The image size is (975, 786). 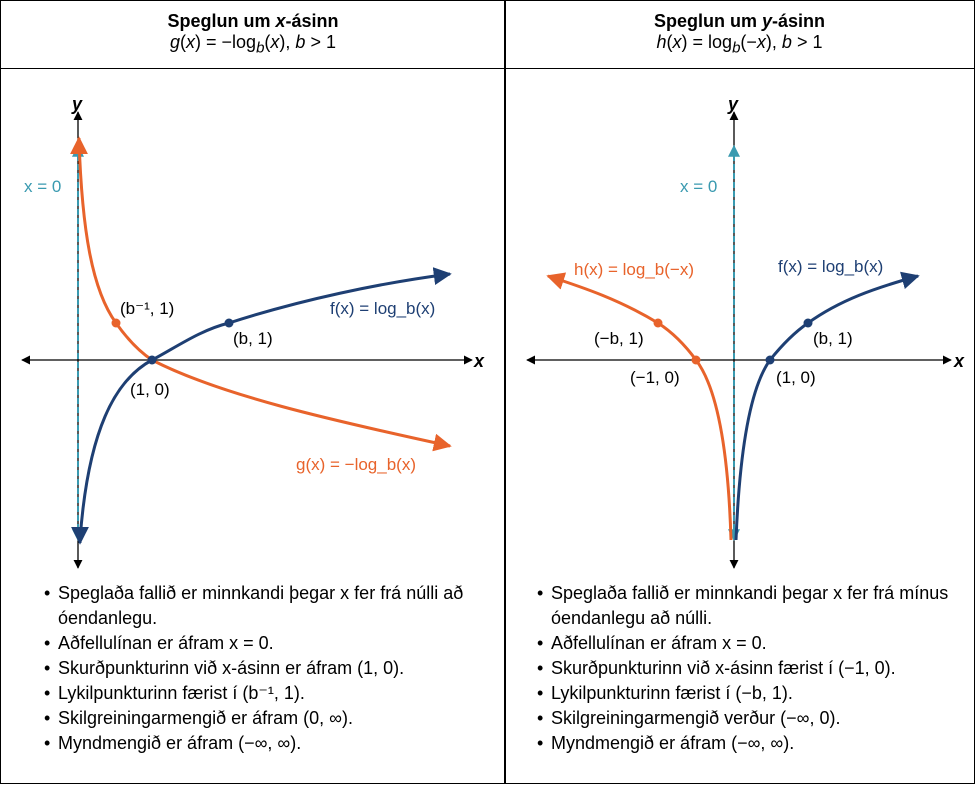 What do you see at coordinates (959, 361) in the screenshot?
I see `right-x-axis-label: x` at bounding box center [959, 361].